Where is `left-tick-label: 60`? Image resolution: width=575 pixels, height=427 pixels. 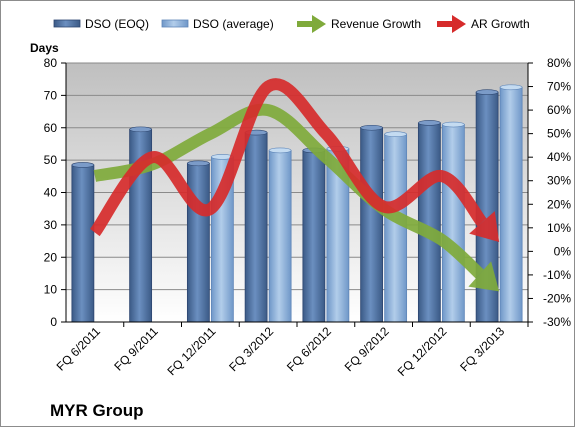
left-tick-label: 60 is located at coordinates (51, 128).